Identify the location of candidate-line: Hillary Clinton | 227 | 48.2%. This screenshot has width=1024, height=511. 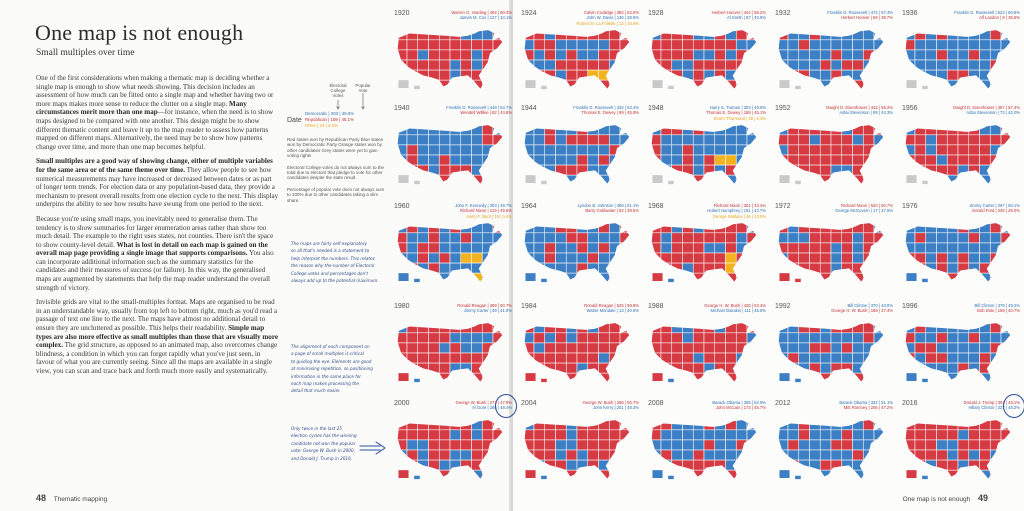
(994, 408).